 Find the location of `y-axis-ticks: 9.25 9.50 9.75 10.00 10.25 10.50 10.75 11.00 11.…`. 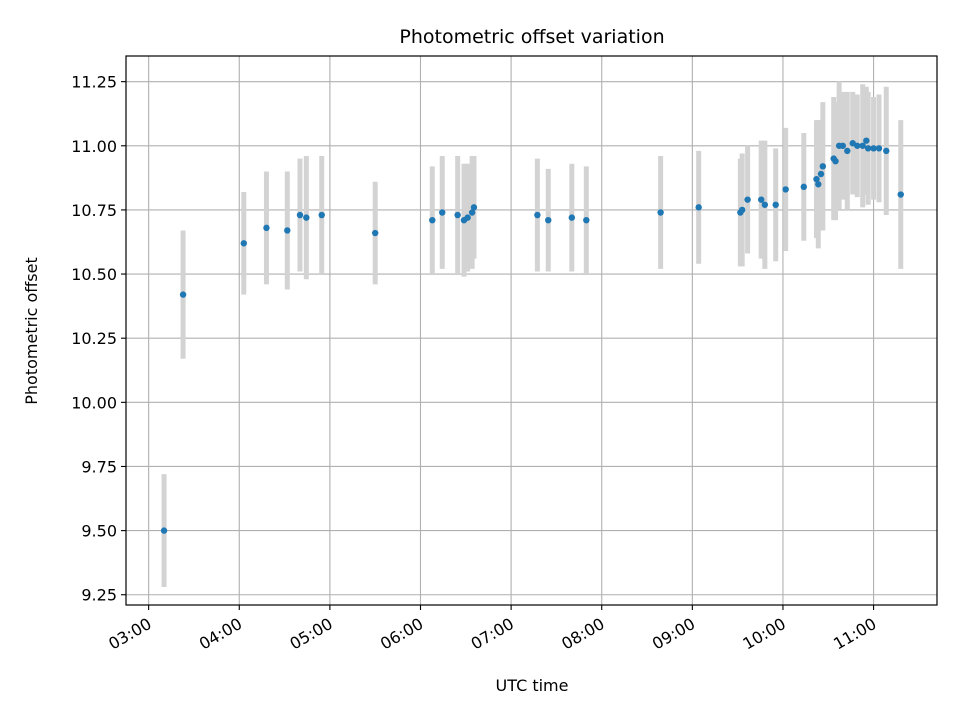

y-axis-ticks: 9.25 9.50 9.75 10.00 10.25 10.50 10.75 11.00 11.… is located at coordinates (98, 339).